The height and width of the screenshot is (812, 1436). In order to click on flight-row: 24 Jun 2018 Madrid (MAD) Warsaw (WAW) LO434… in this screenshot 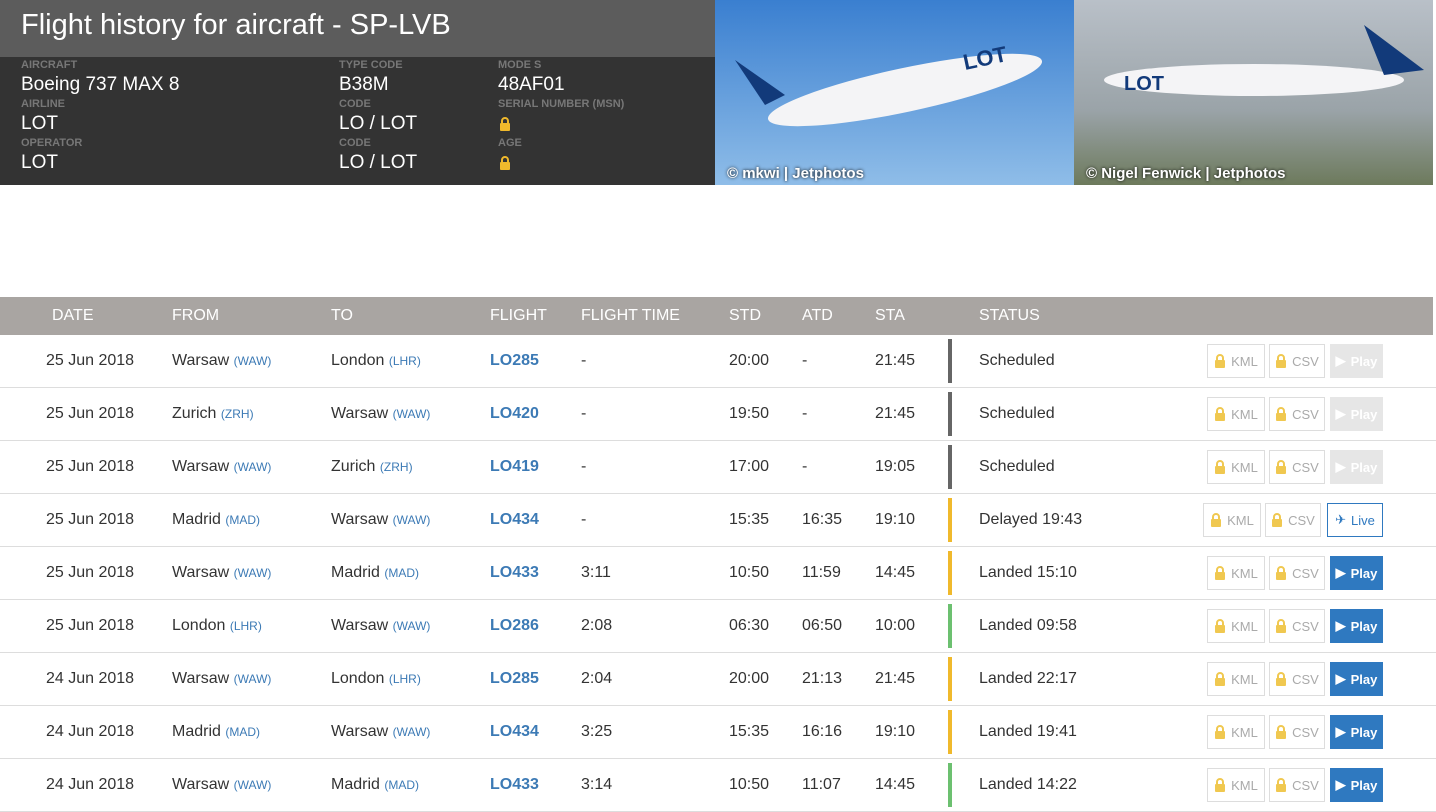, I will do `click(718, 732)`.